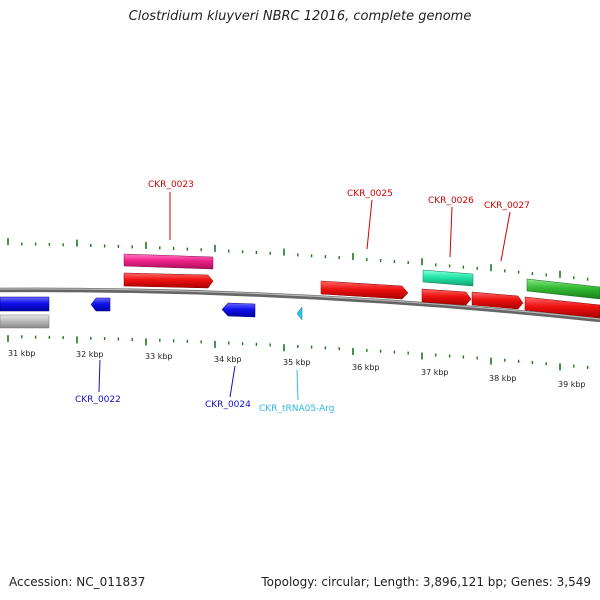  I want to click on scale-label-34kbp: 34 kbp, so click(228, 359).